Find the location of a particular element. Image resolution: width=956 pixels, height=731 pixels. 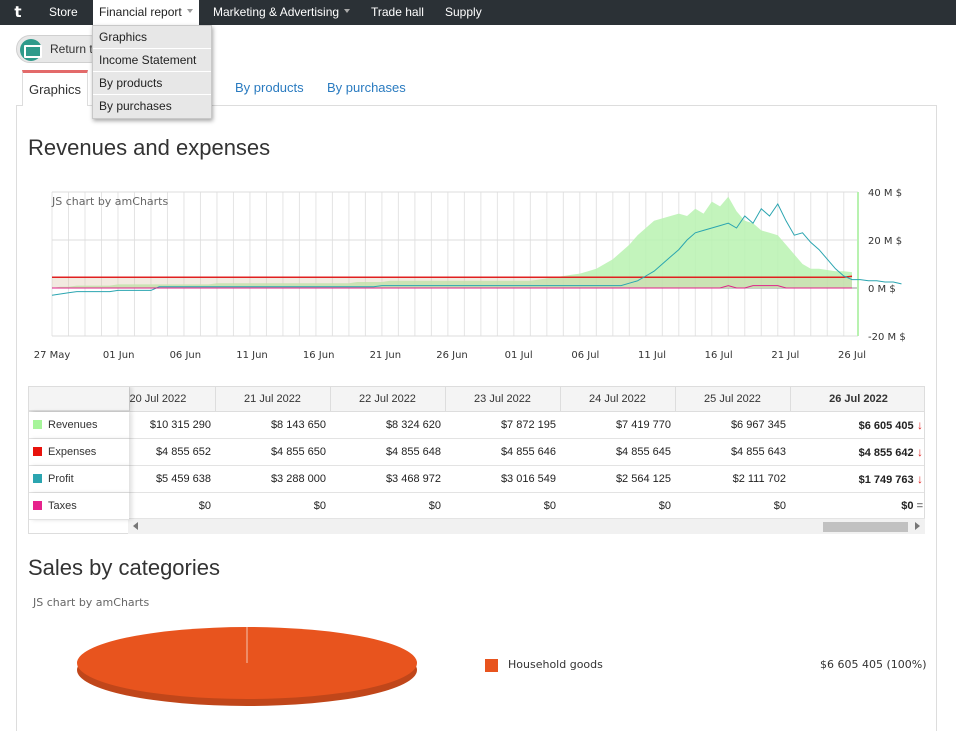

x-tick-label: 06 Jun is located at coordinates (186, 355).